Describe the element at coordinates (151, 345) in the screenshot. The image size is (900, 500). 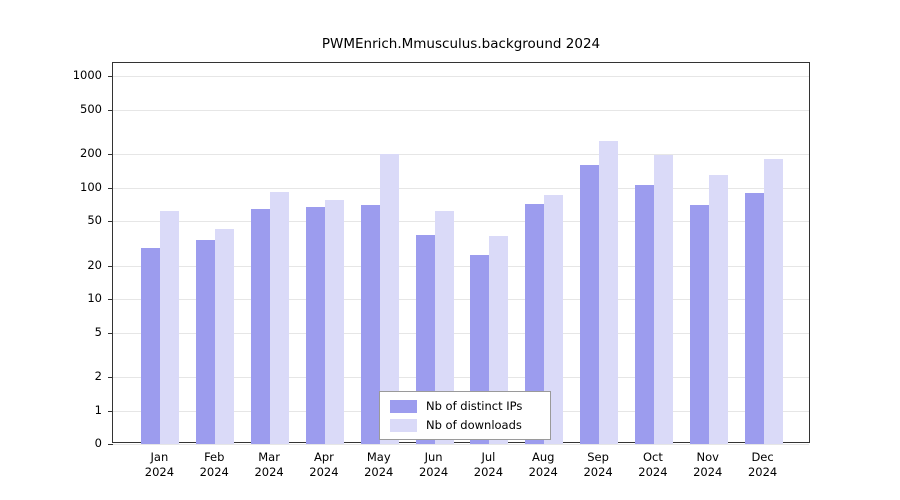
I see `bar-distinct-ips-jan` at that location.